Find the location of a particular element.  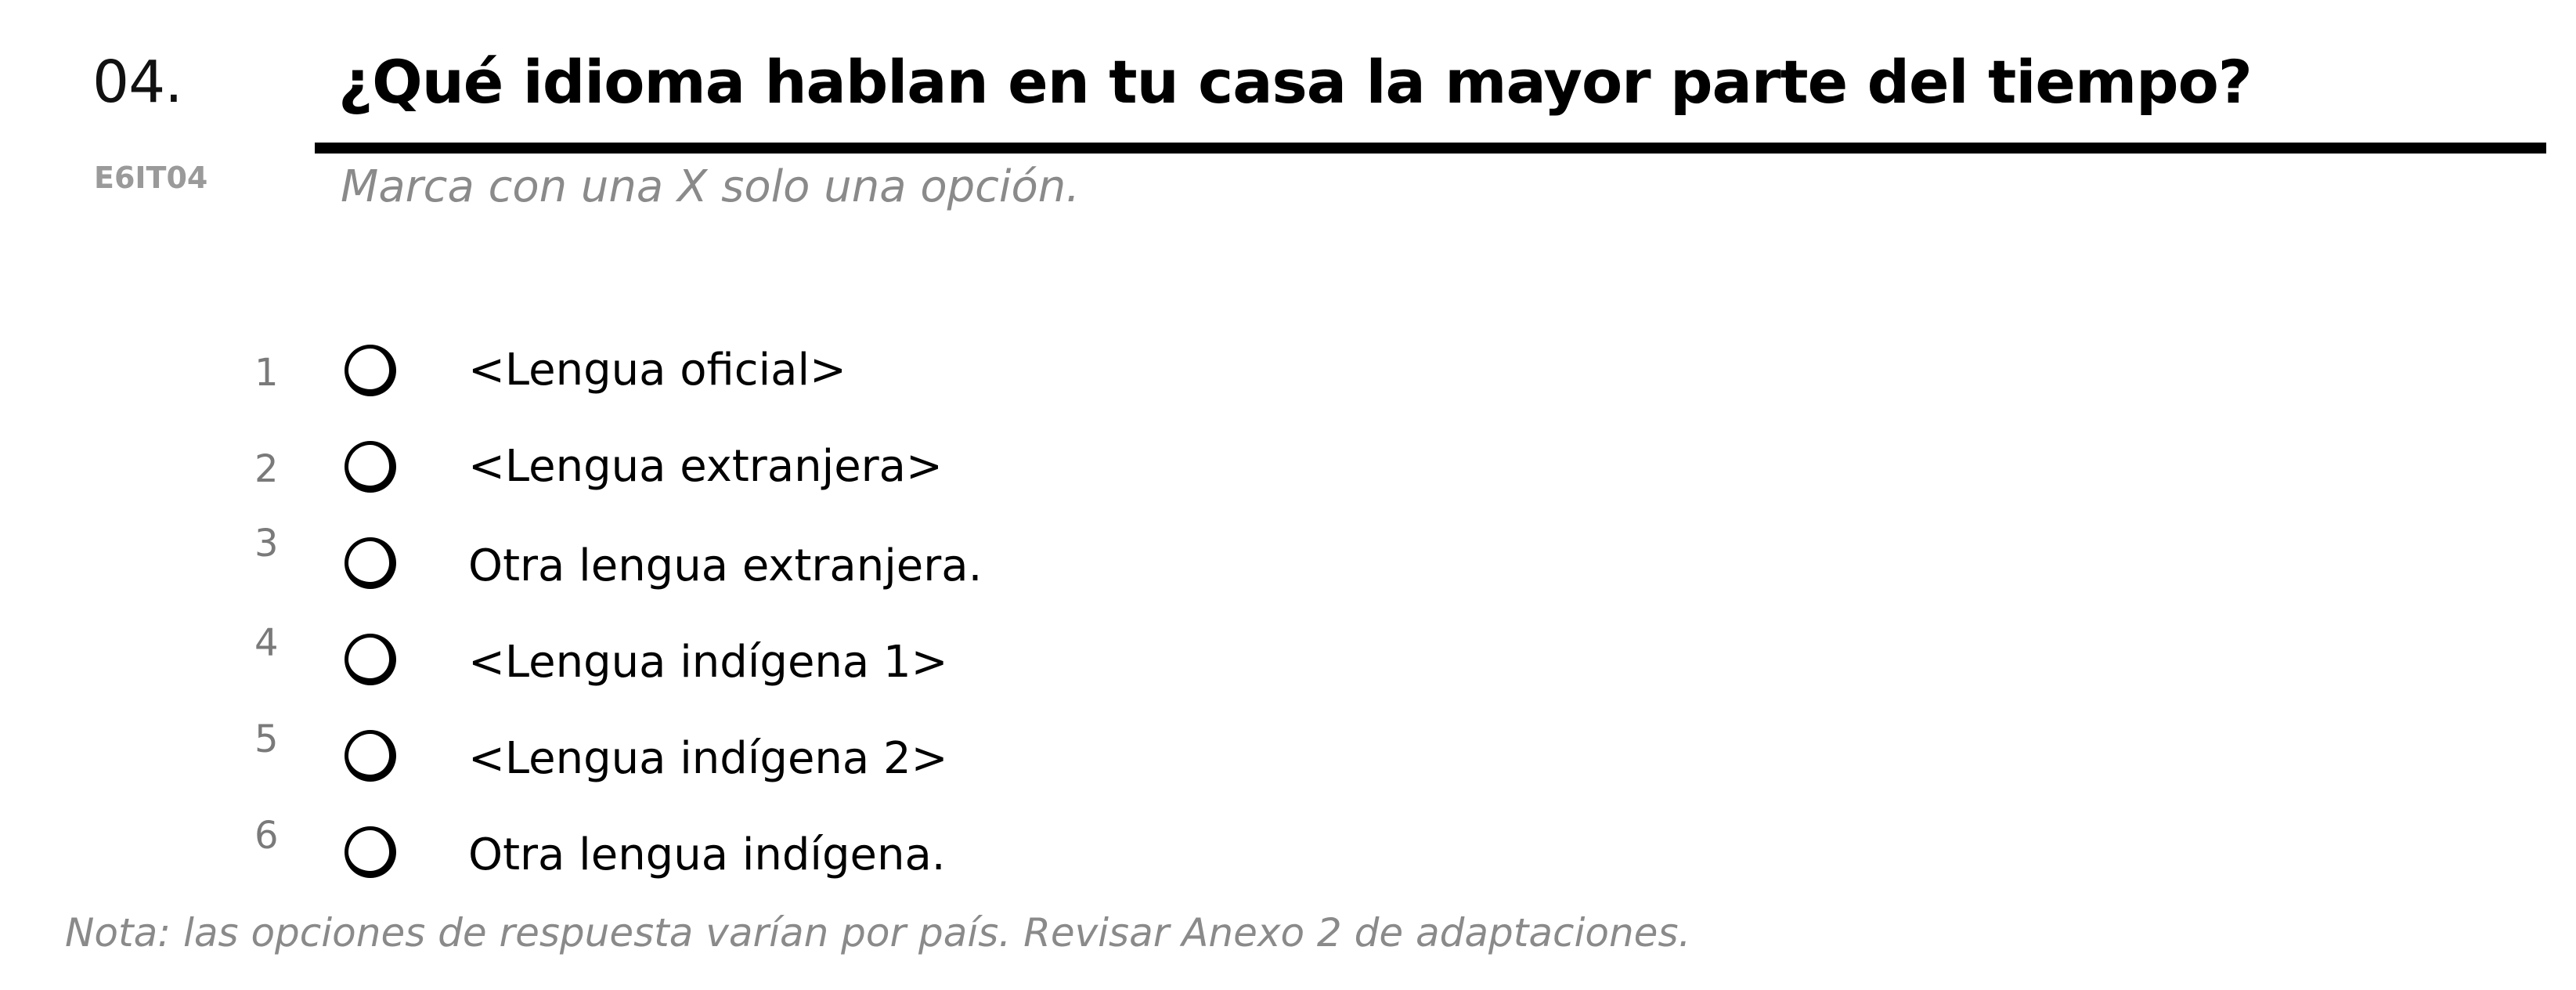

question-number: 04. is located at coordinates (137, 82).